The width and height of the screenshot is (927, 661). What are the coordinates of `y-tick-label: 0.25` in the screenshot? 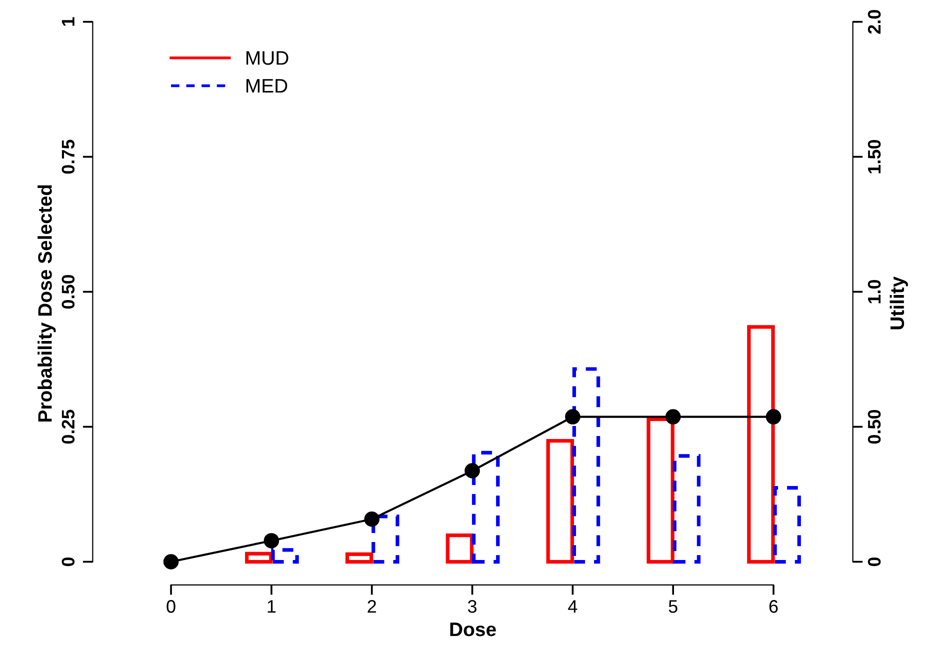 It's located at (68, 427).